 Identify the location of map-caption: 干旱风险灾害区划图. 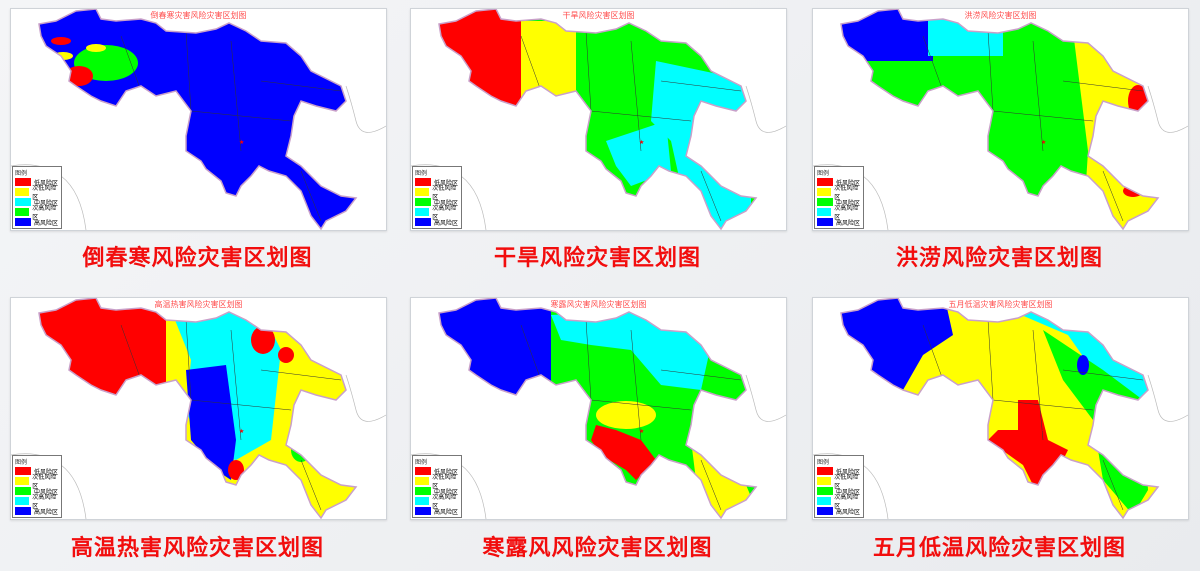
(597, 258).